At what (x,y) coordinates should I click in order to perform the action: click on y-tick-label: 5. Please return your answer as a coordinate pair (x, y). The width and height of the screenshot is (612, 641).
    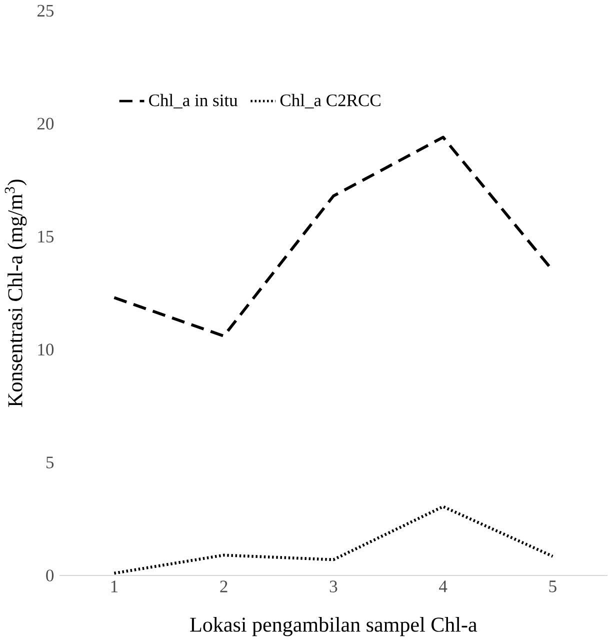
    Looking at the image, I should click on (50, 462).